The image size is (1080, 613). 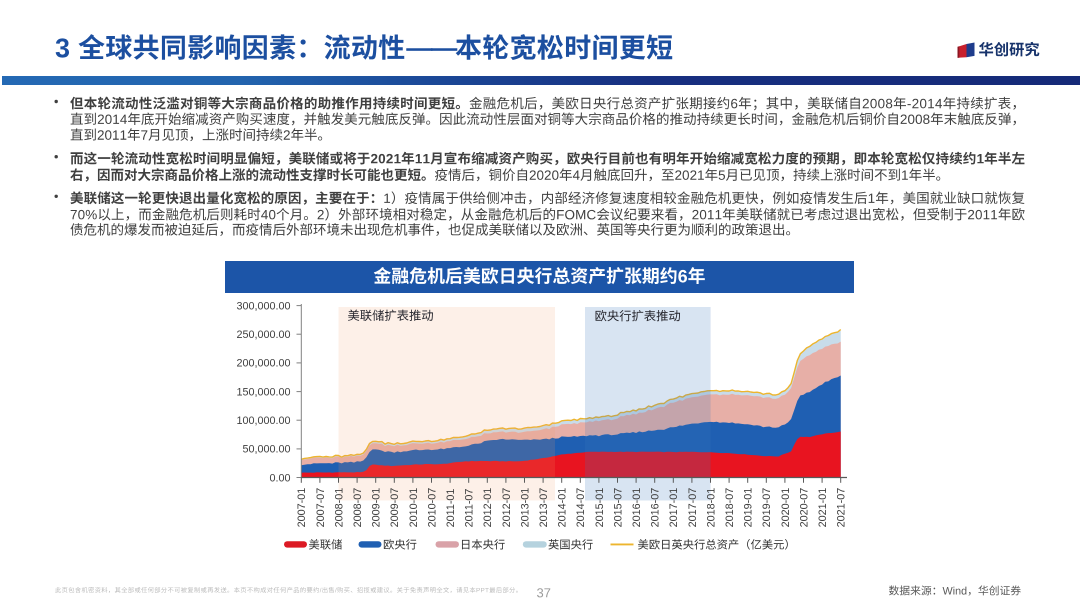 I want to click on svg-text: 2013-07, so click(x=544, y=508).